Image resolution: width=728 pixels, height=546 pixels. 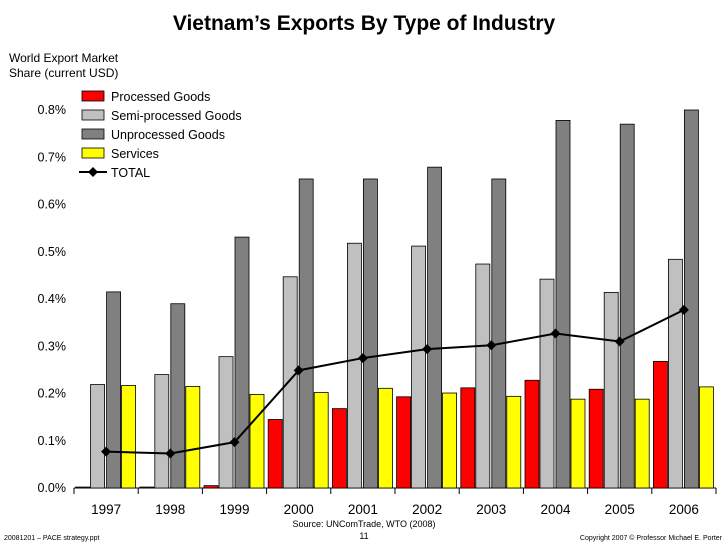 I want to click on page-number: 11, so click(x=364, y=536).